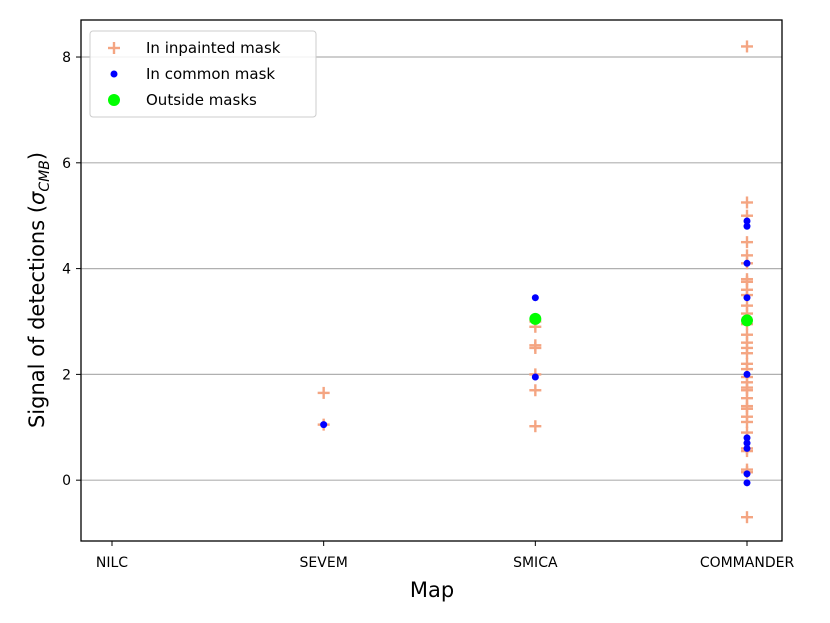 This screenshot has height=623, width=830. Describe the element at coordinates (66, 58) in the screenshot. I see `y-tick-label: 8` at that location.